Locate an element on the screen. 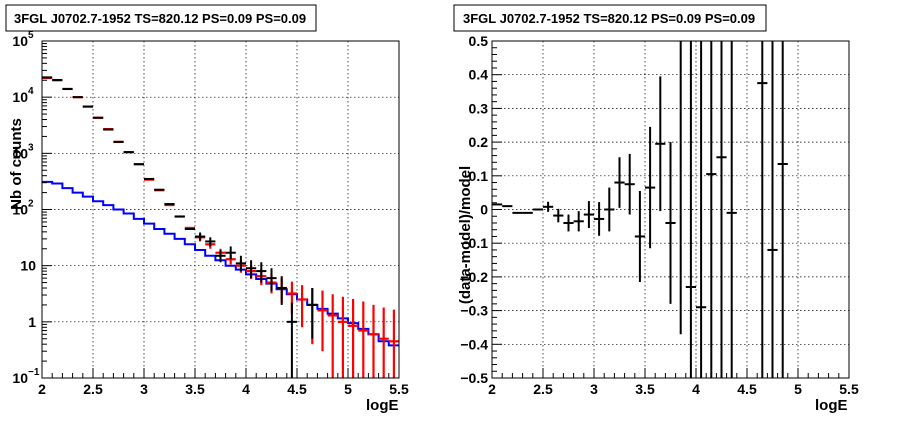 This screenshot has width=898, height=421. y-tick-exponent: 3 is located at coordinates (31, 147).